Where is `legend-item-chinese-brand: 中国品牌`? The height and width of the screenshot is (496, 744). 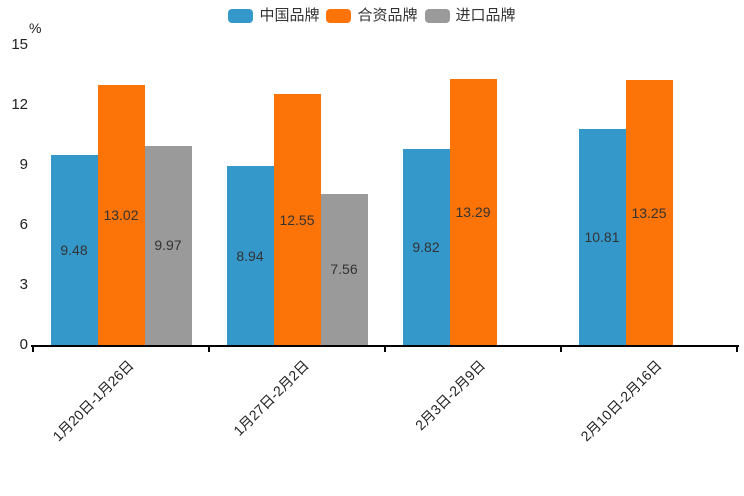
legend-item-chinese-brand: 中国品牌 is located at coordinates (273, 16).